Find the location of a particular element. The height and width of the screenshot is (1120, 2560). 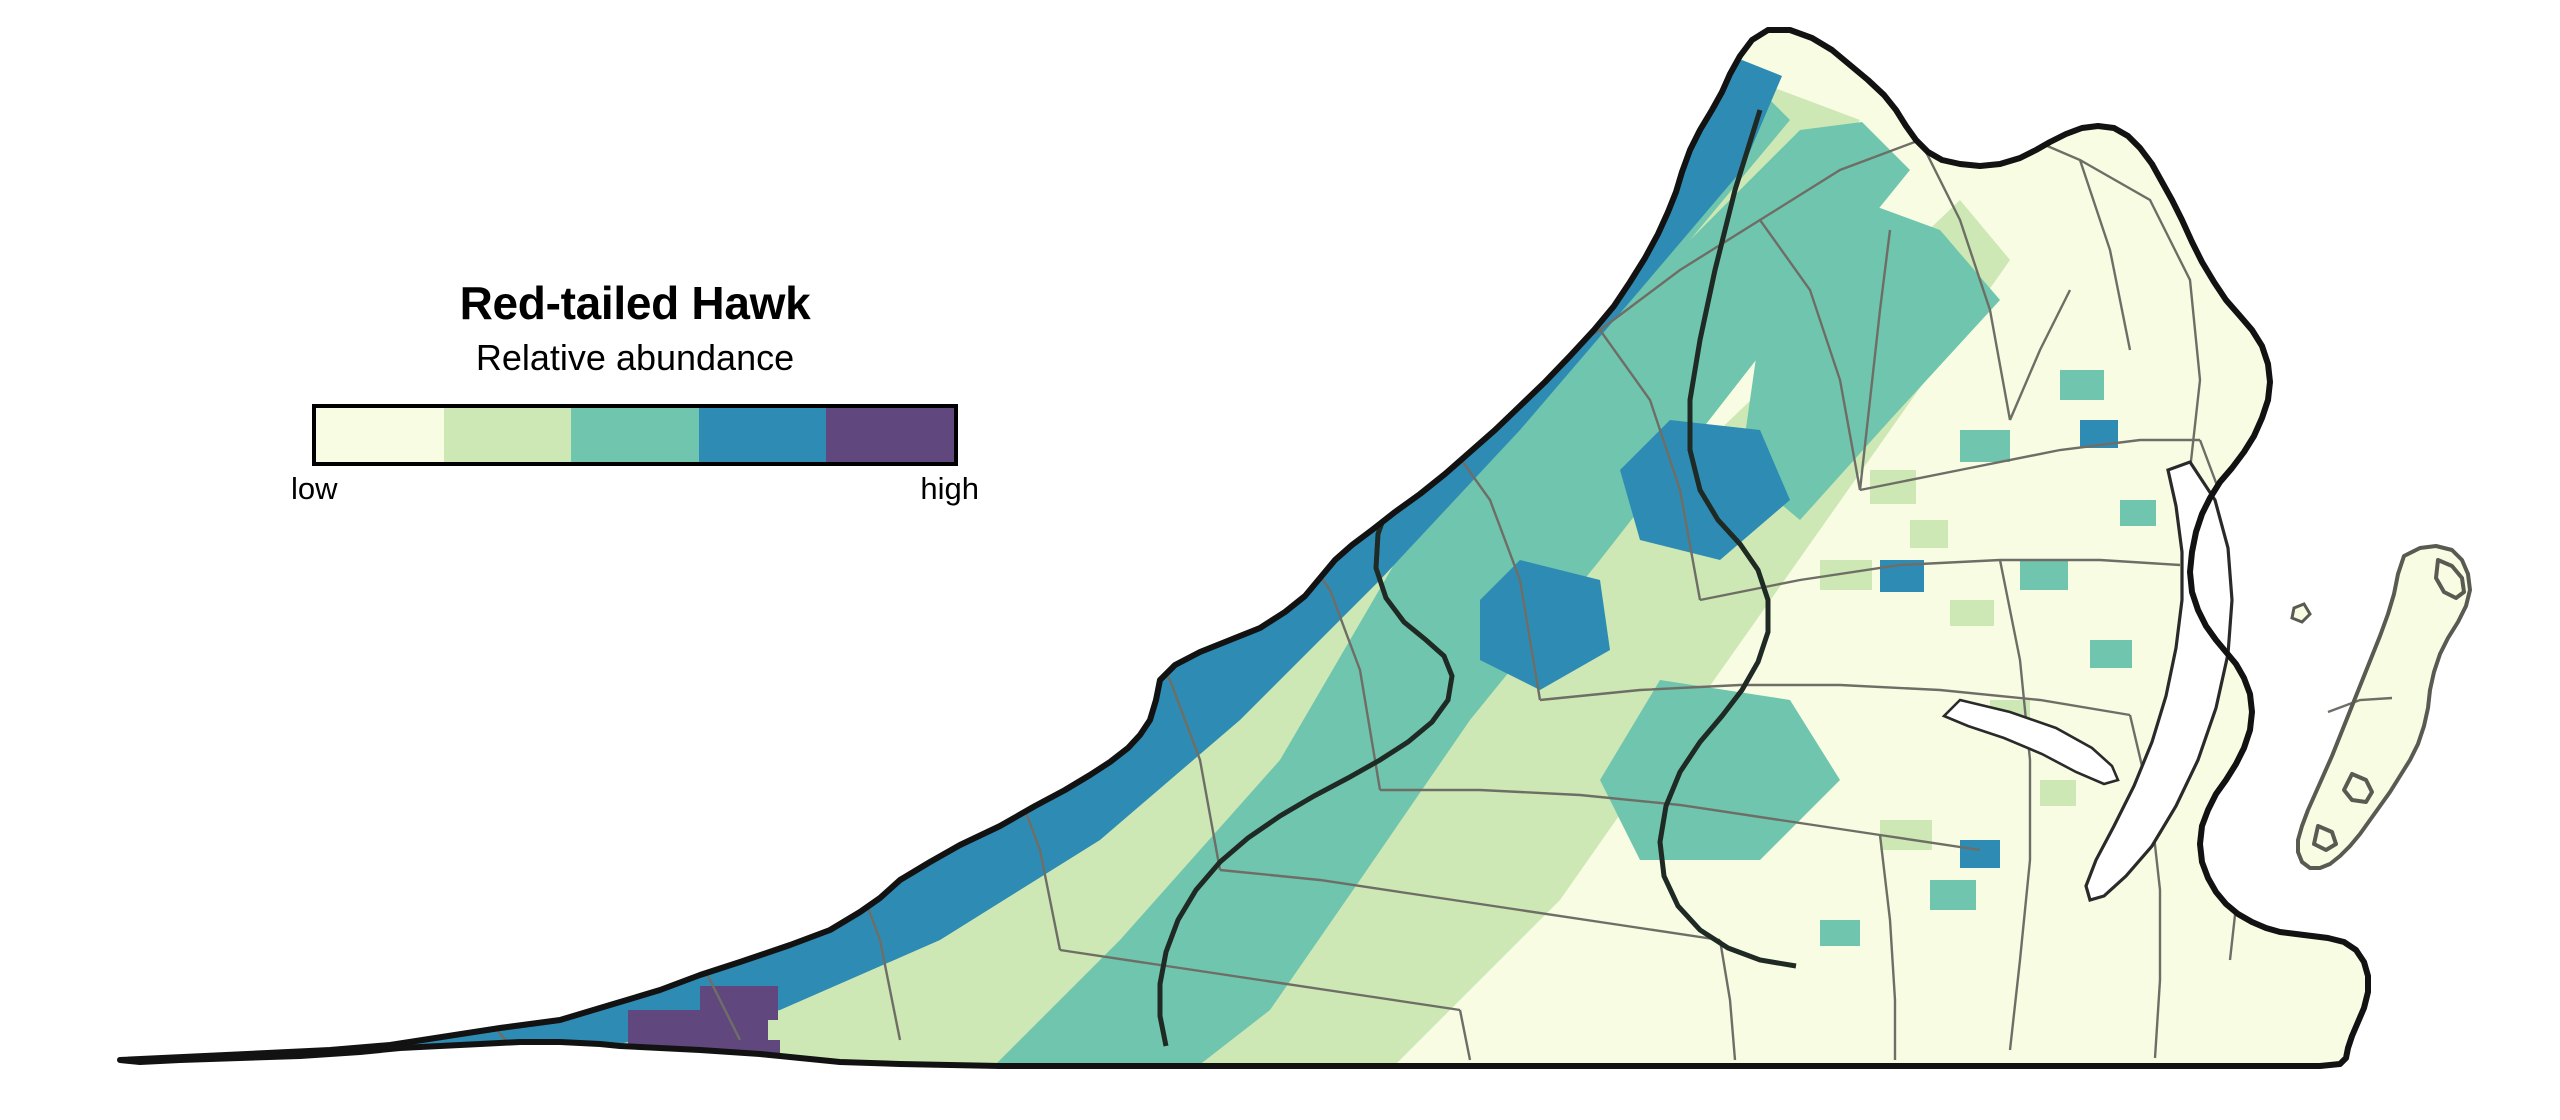

legend-scale-labels: low high is located at coordinates (635, 488).